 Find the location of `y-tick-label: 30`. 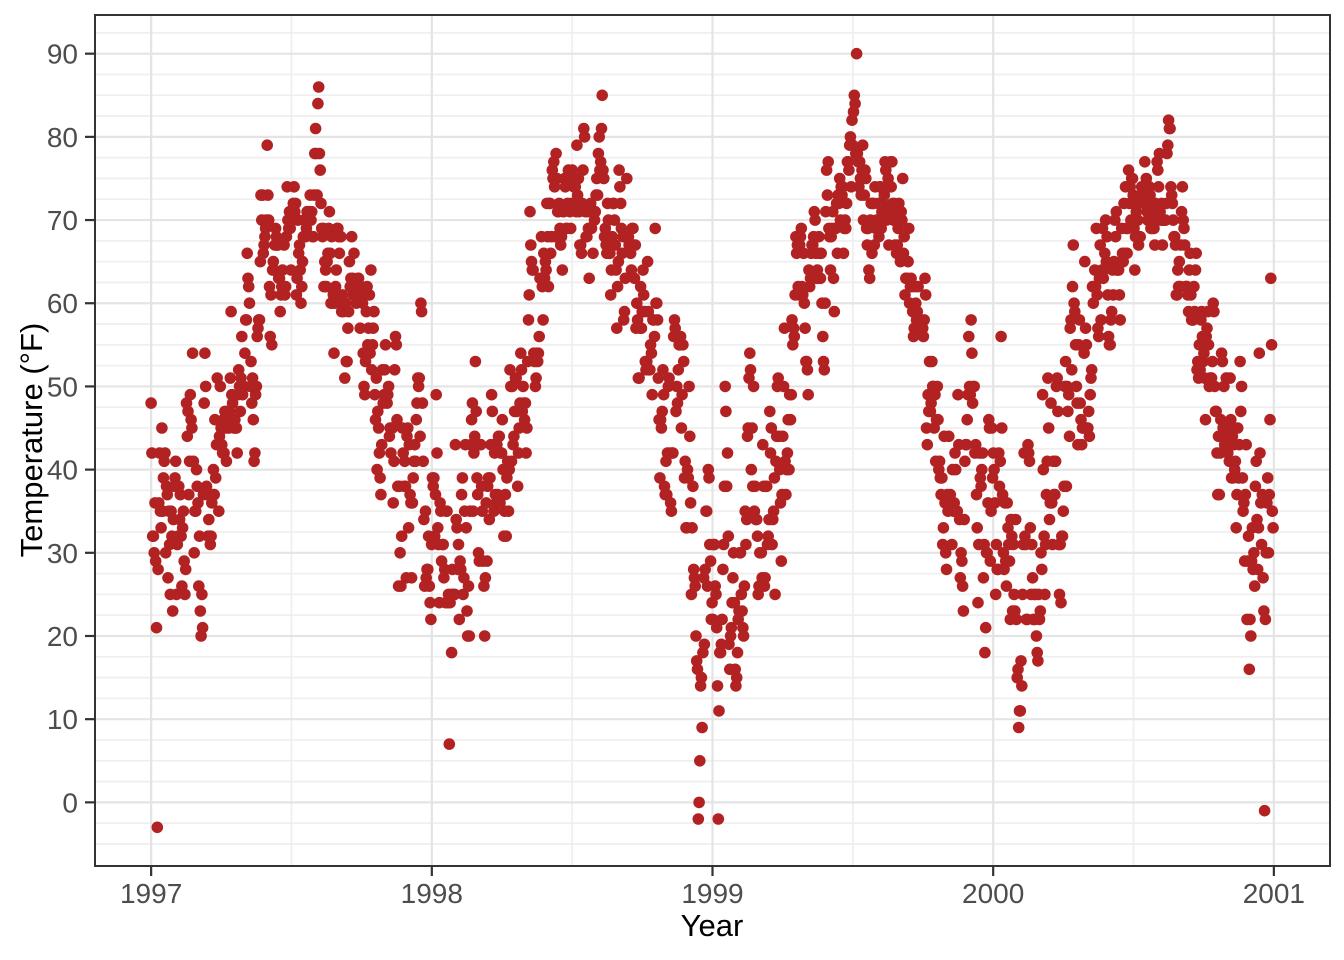

y-tick-label: 30 is located at coordinates (62, 553).